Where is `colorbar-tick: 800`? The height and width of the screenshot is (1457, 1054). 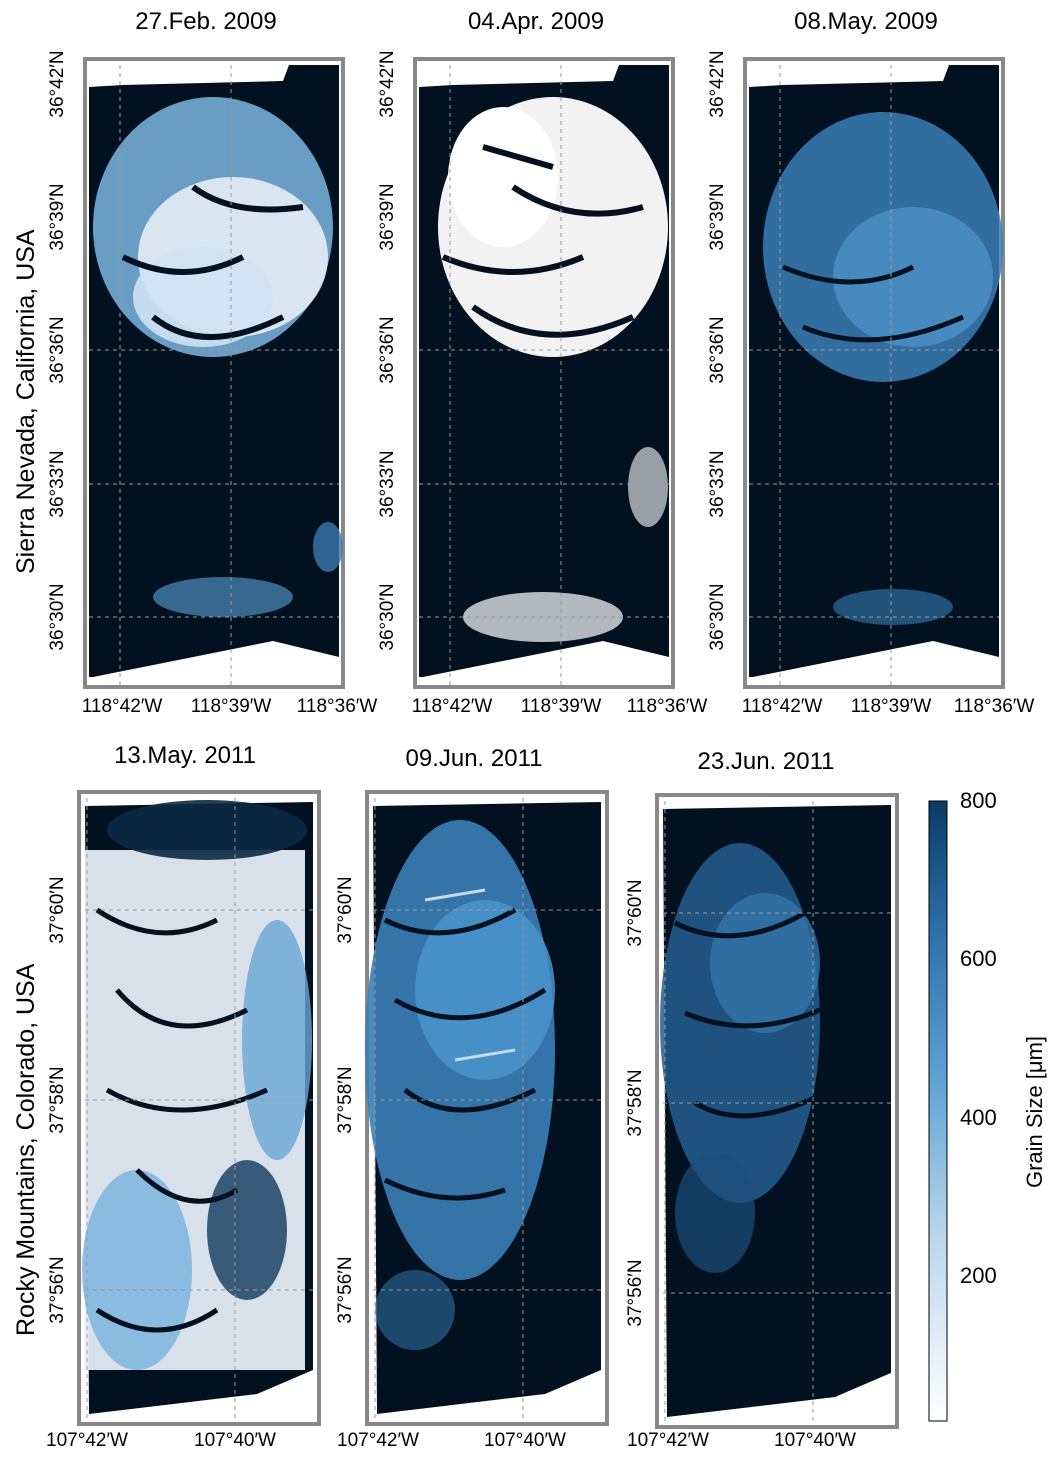 colorbar-tick: 800 is located at coordinates (978, 800).